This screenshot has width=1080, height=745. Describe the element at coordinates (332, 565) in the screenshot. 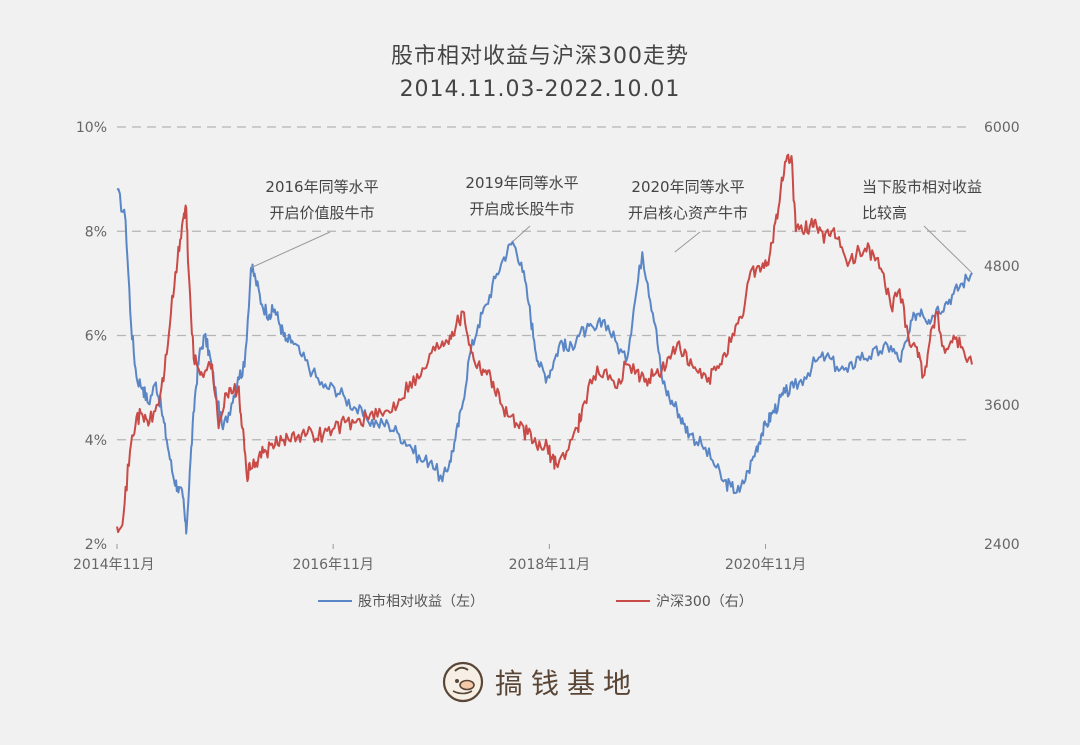

I see `x-tick-label: 2016年11月` at that location.